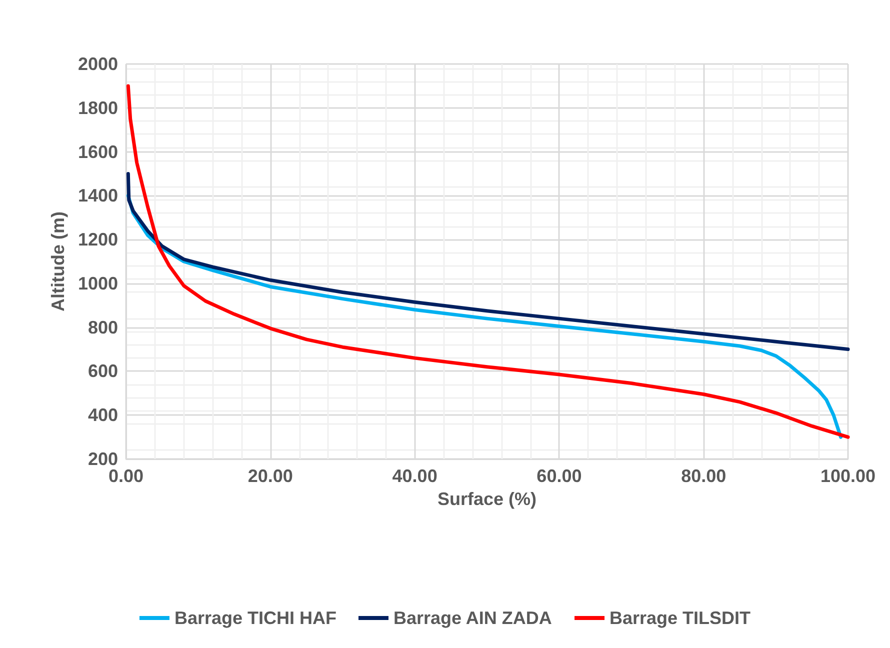 The width and height of the screenshot is (890, 648). I want to click on x-tick-label: 80.00, so click(703, 476).